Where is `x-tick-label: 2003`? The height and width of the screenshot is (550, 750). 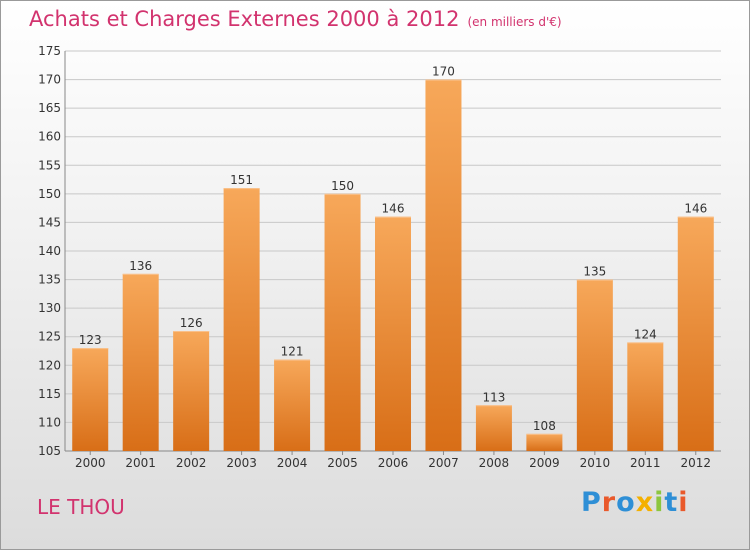 x-tick-label: 2003 is located at coordinates (241, 463).